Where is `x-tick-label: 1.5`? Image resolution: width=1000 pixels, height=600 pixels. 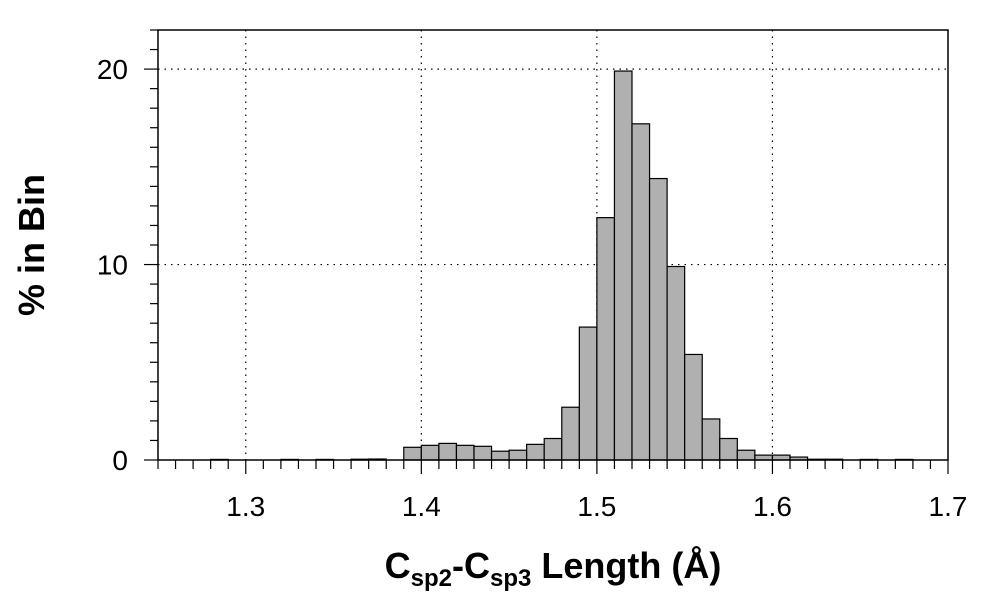
x-tick-label: 1.5 is located at coordinates (596, 506).